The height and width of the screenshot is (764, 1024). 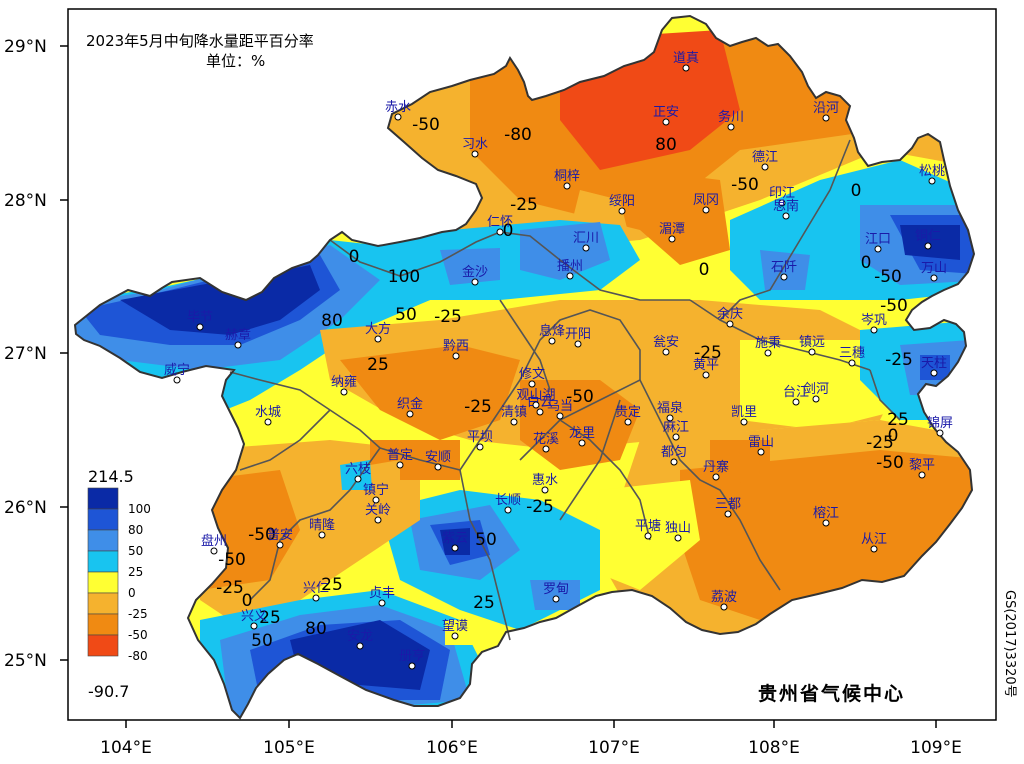 I want to click on station-name: 铜仁, so click(x=928, y=236).